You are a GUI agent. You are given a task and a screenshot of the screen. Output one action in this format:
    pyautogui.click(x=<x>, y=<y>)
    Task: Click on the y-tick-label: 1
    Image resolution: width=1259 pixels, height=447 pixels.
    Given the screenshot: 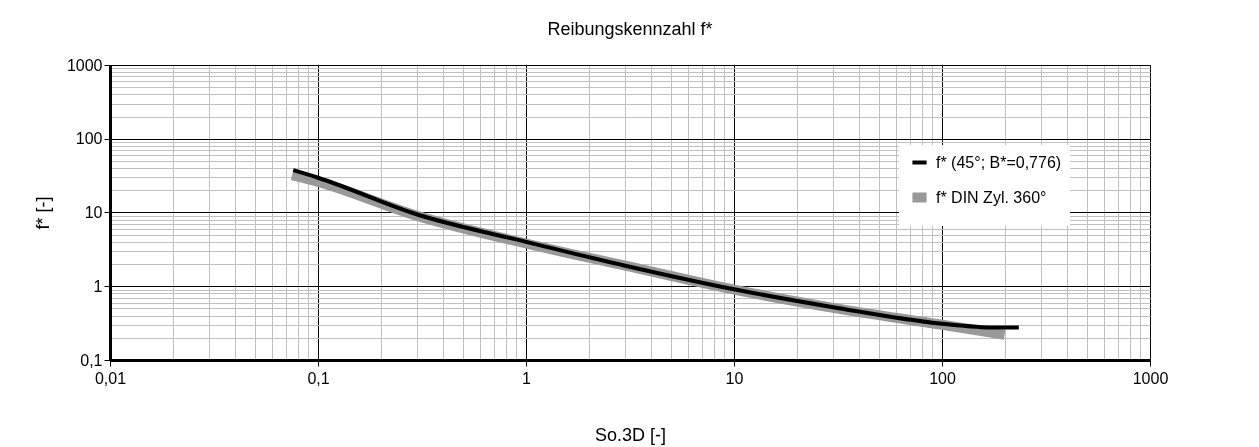 What is the action you would take?
    pyautogui.click(x=98, y=286)
    